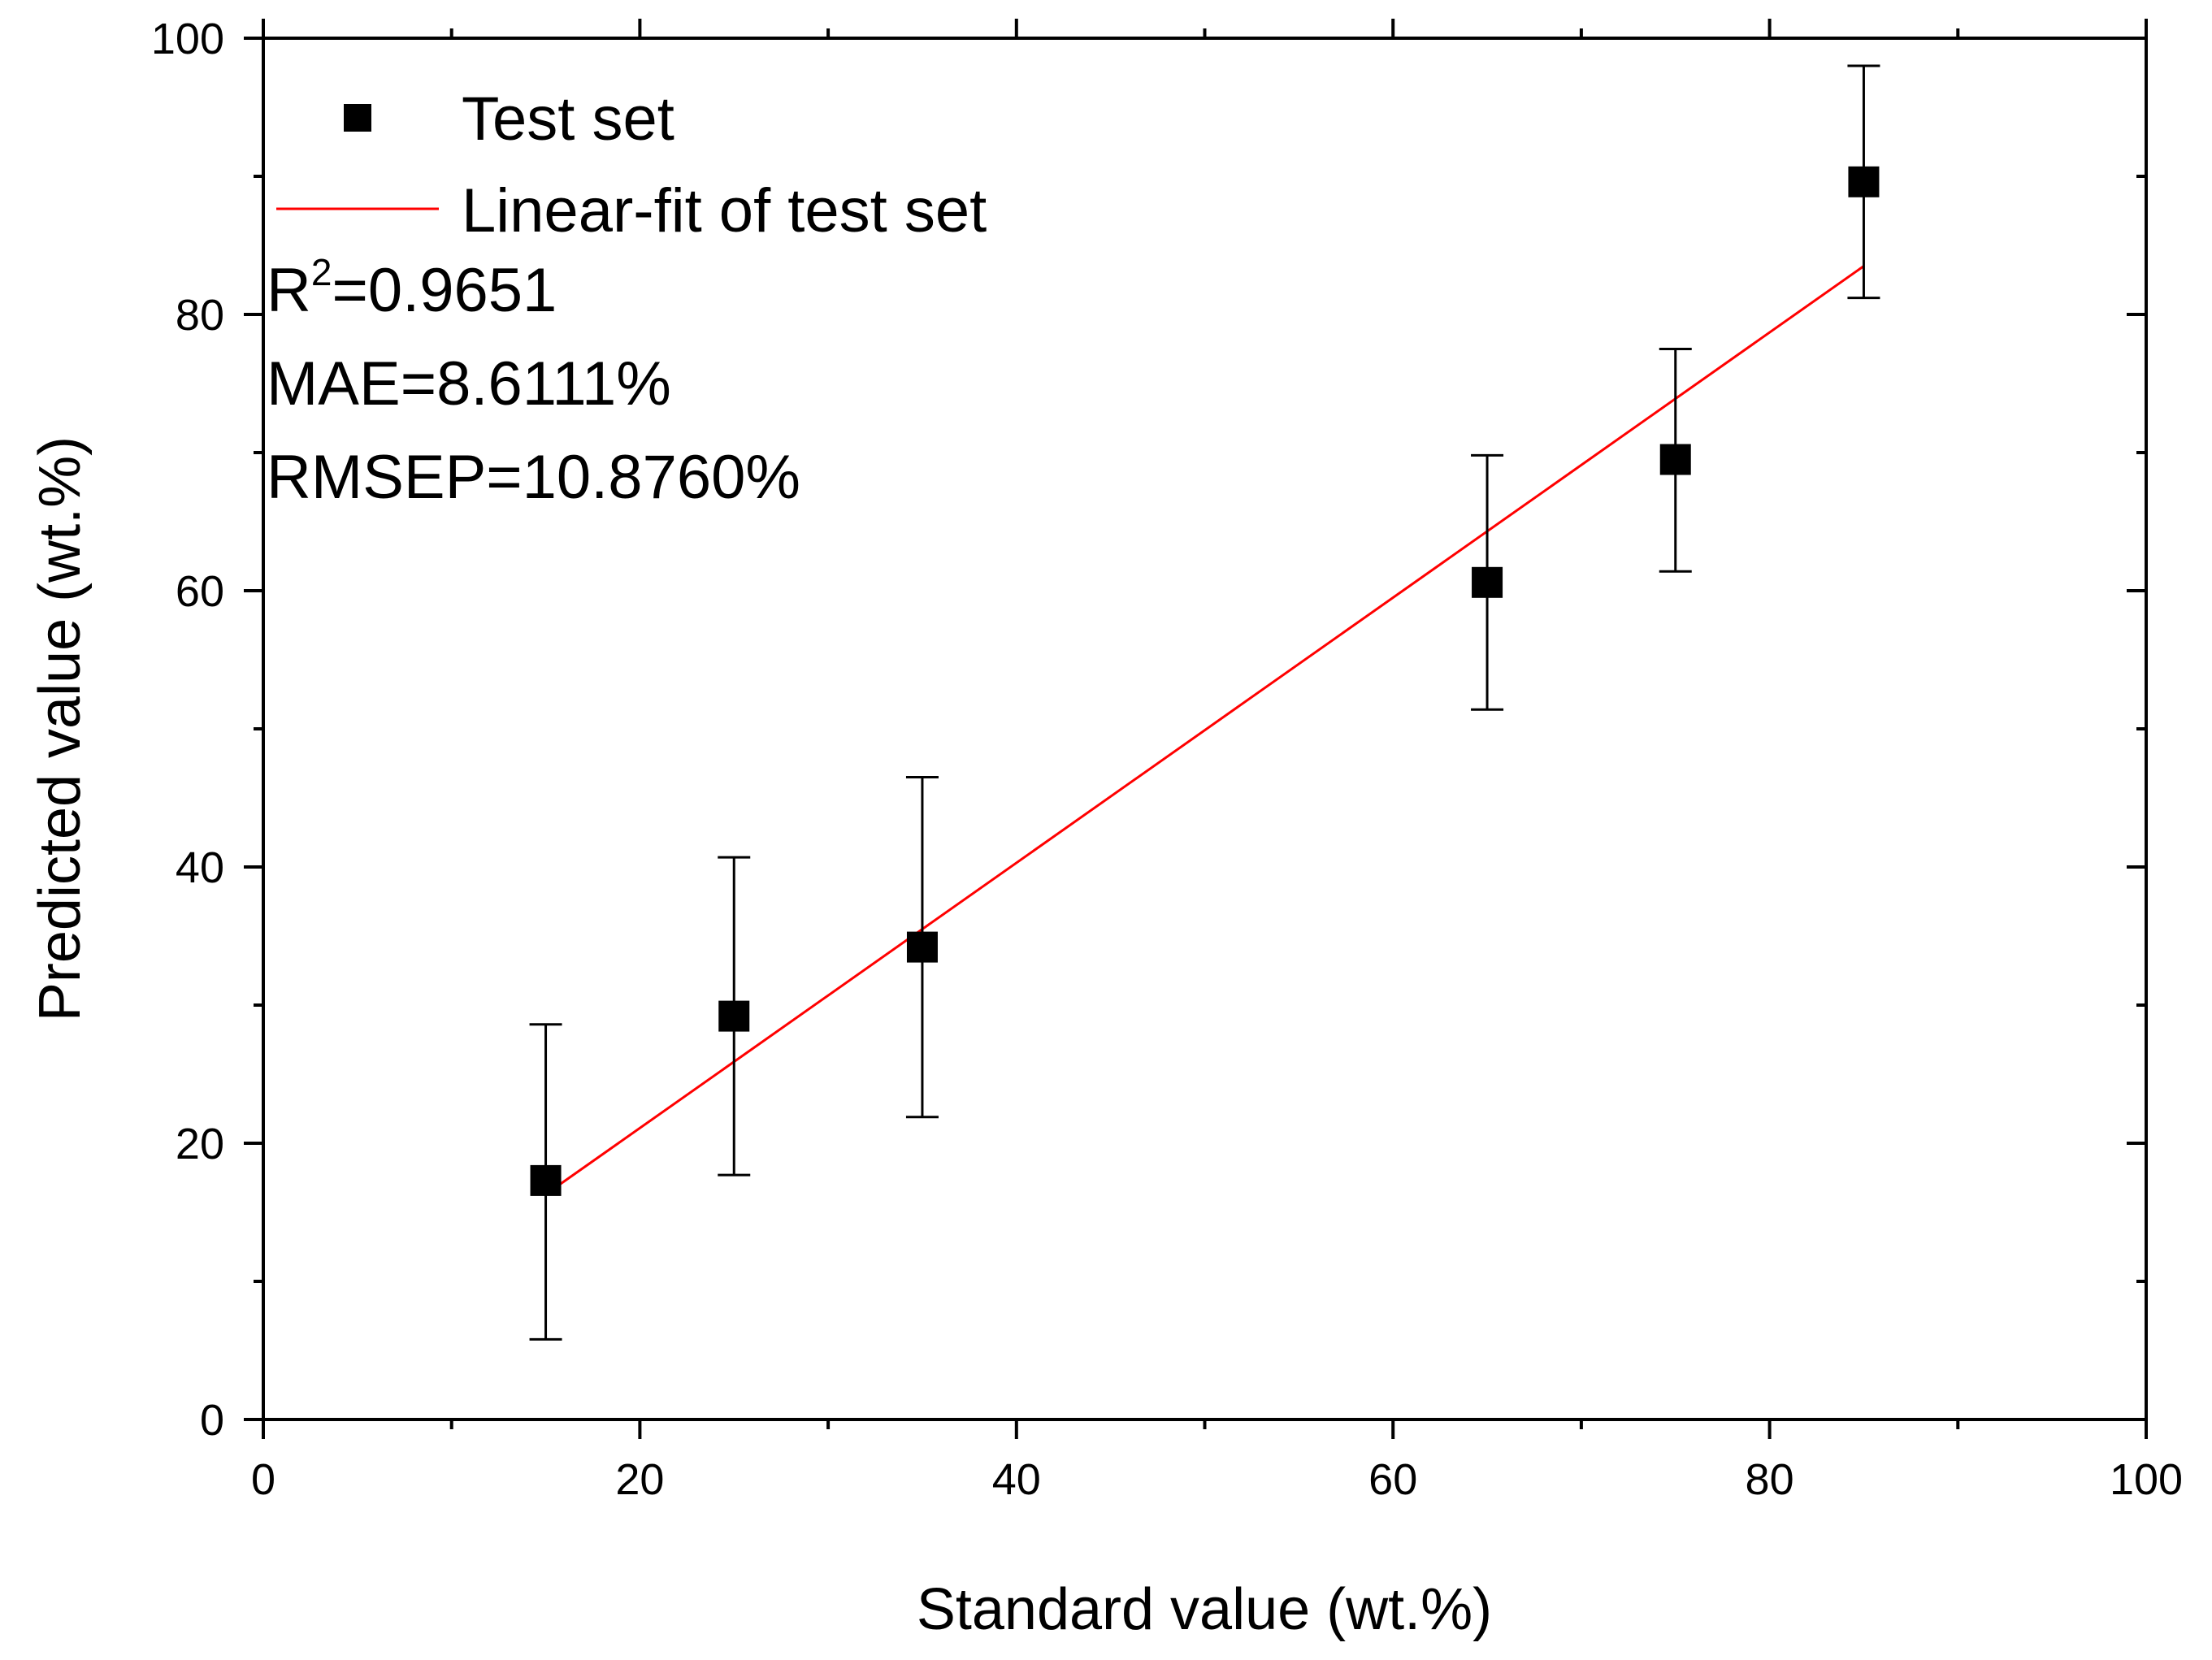  I want to click on stat-mae: MAE=8.6111%, so click(469, 384).